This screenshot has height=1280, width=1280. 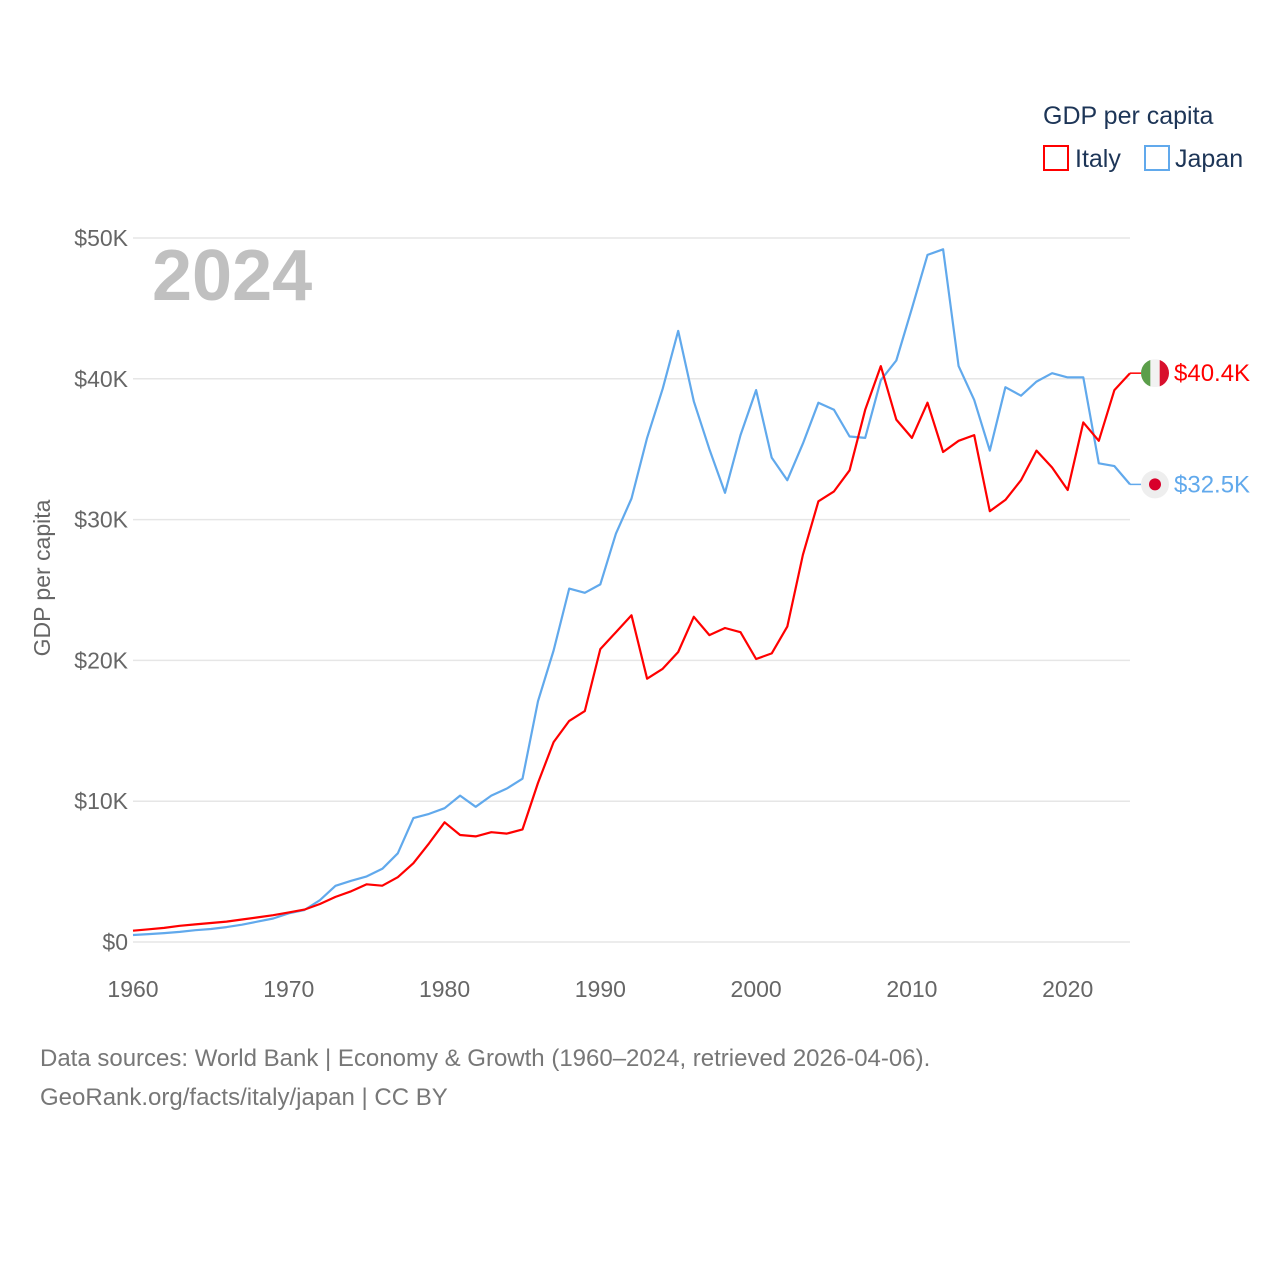 What do you see at coordinates (1193, 159) in the screenshot?
I see `legend-item-japan: Japan` at bounding box center [1193, 159].